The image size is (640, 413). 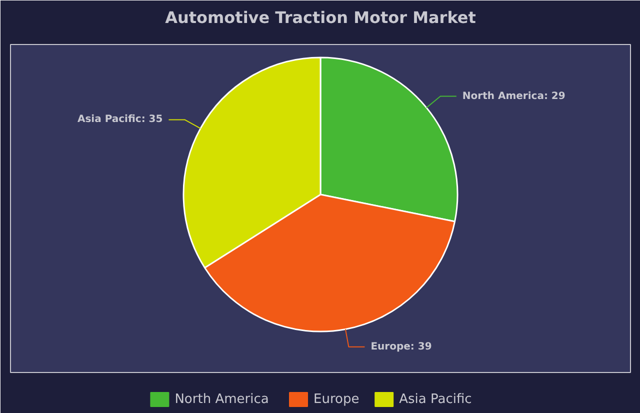 What do you see at coordinates (435, 399) in the screenshot?
I see `legend-label: Asia Pacific` at bounding box center [435, 399].